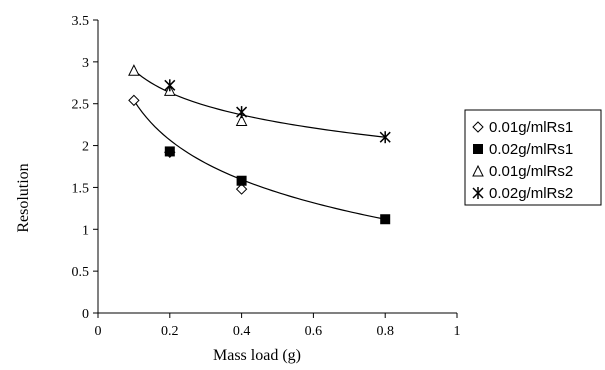 This screenshot has width=605, height=370. What do you see at coordinates (81, 188) in the screenshot?
I see `y-tick-label: 1.5` at bounding box center [81, 188].